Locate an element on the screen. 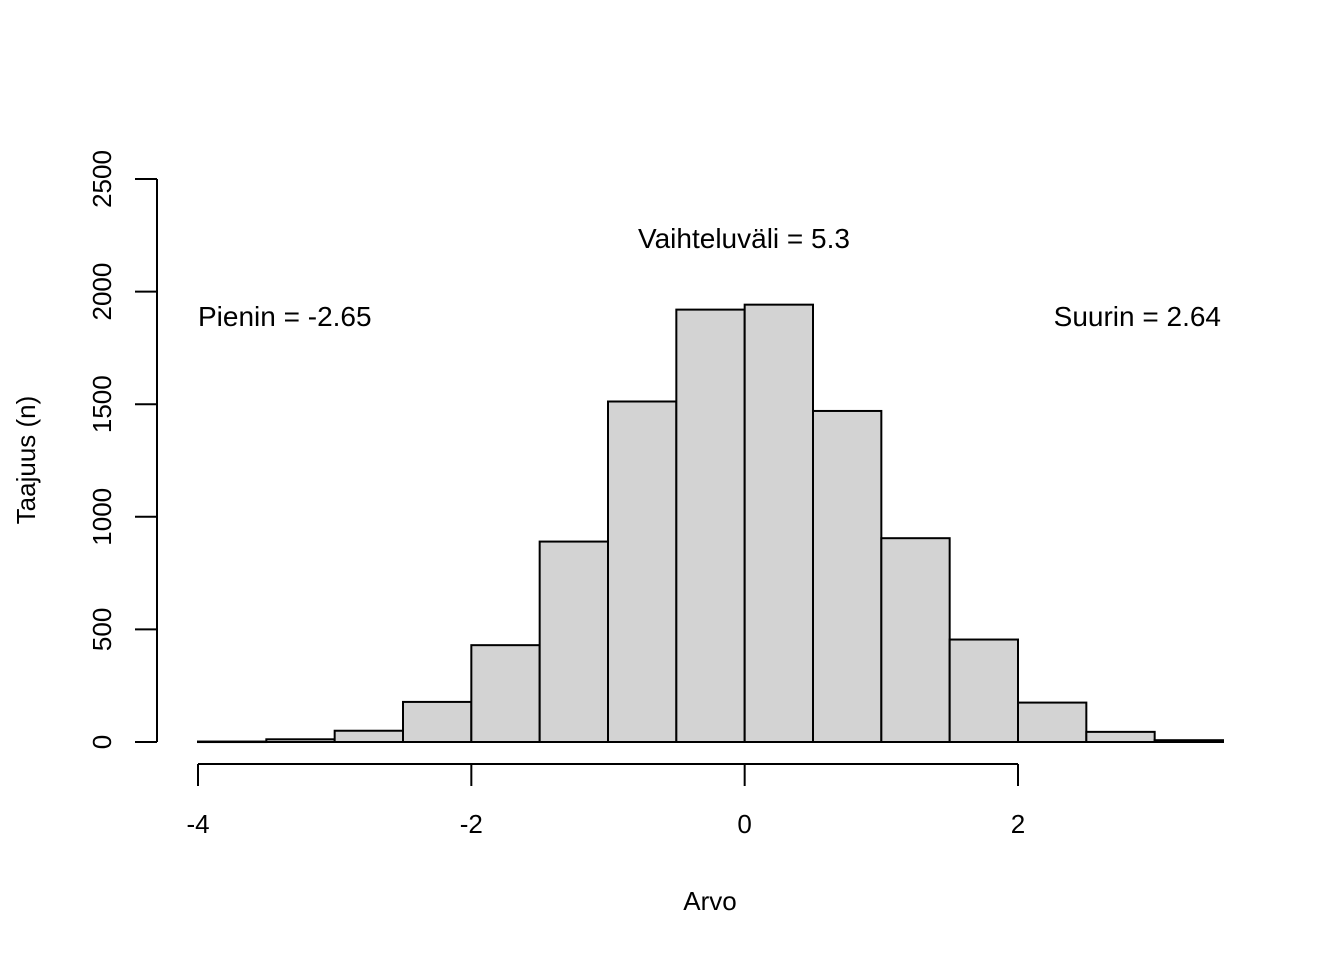  y-axis-ticks: 0 500 1000 1500 2000 2500 is located at coordinates (122, 449).